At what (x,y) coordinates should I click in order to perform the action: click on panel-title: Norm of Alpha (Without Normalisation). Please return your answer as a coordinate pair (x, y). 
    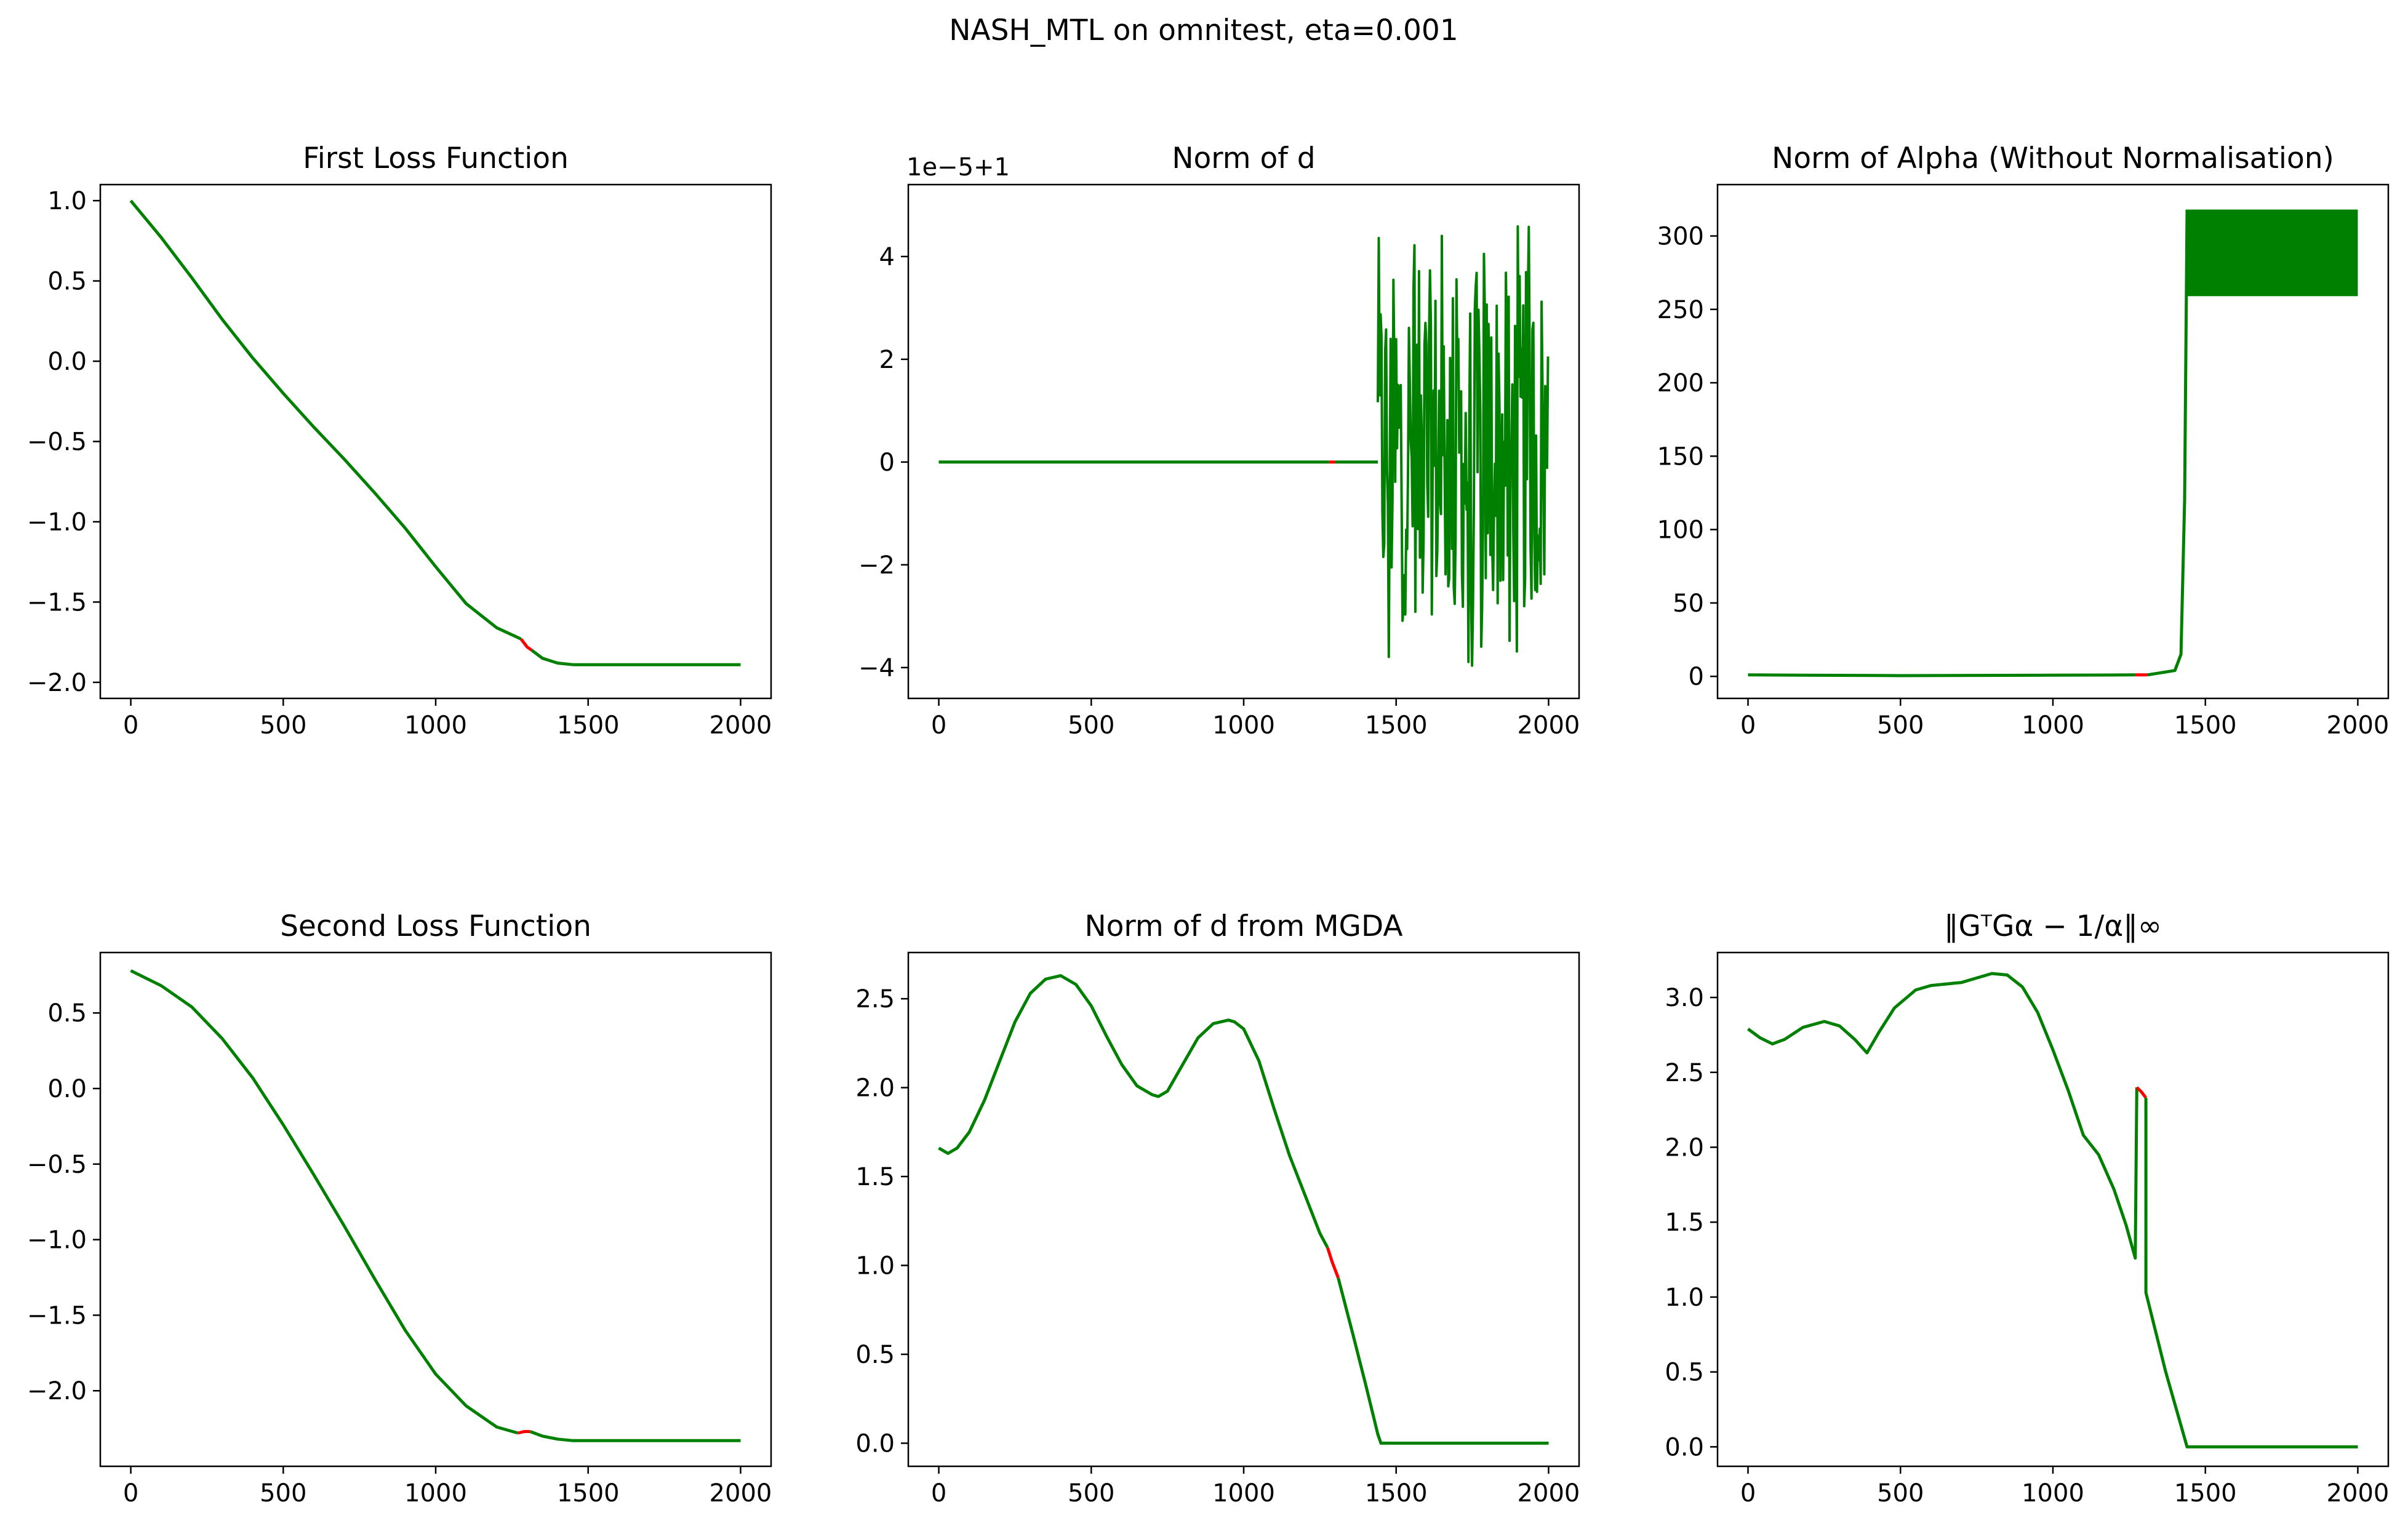
    Looking at the image, I should click on (2053, 159).